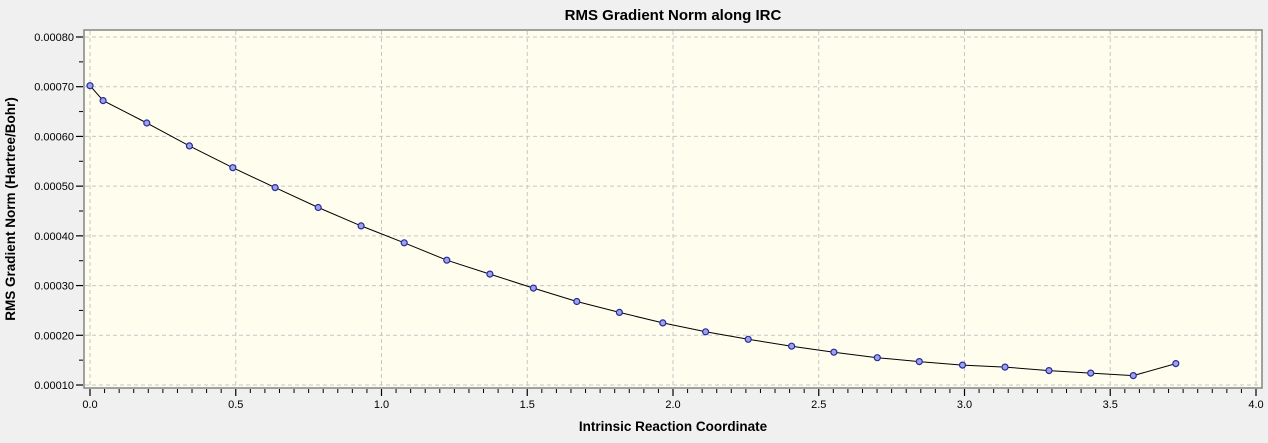  I want to click on x-tick-label: 1.0, so click(381, 405).